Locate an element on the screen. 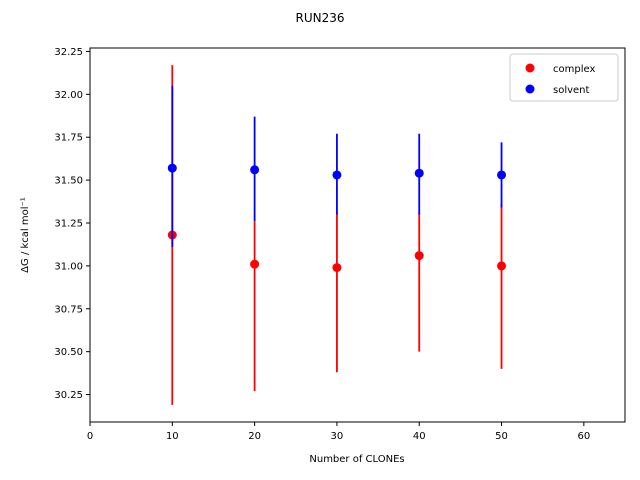  x-axis: 0 10 20 30 40 50 60 is located at coordinates (338, 432).